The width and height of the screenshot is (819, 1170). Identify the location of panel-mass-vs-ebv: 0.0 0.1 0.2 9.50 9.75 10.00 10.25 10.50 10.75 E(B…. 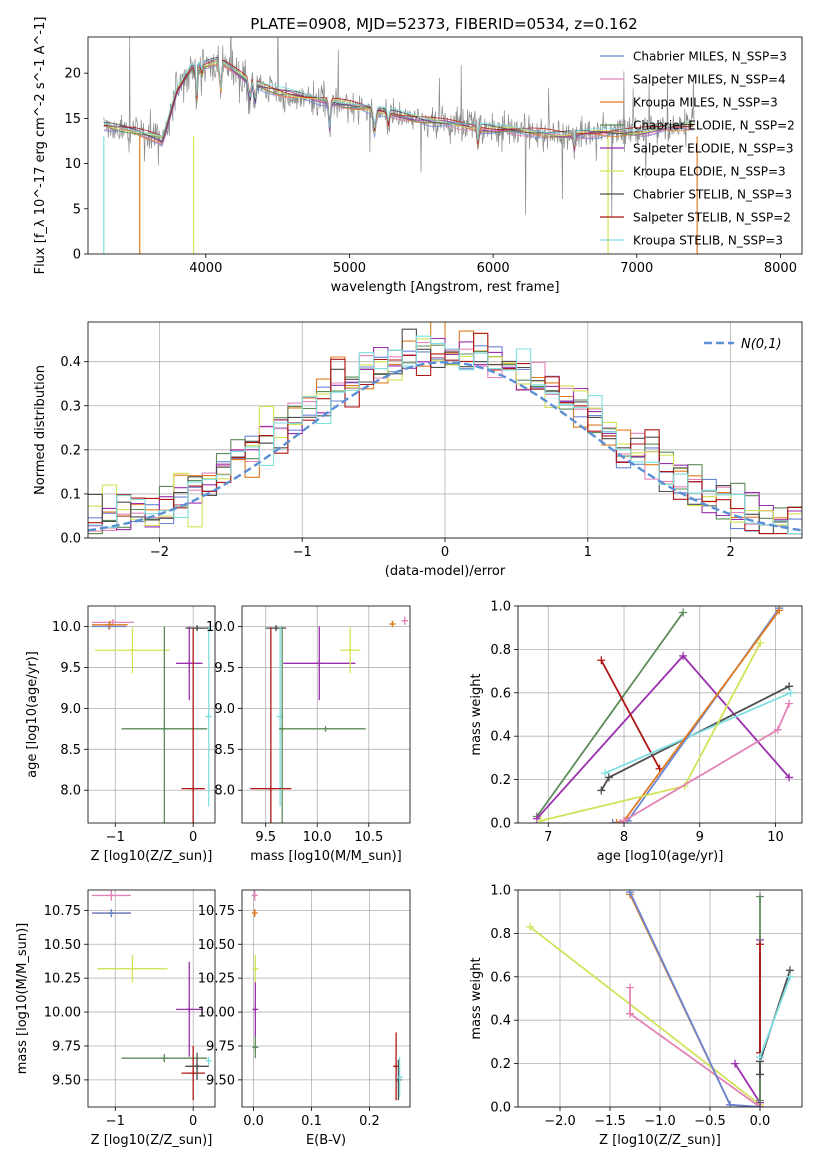
(304, 1018).